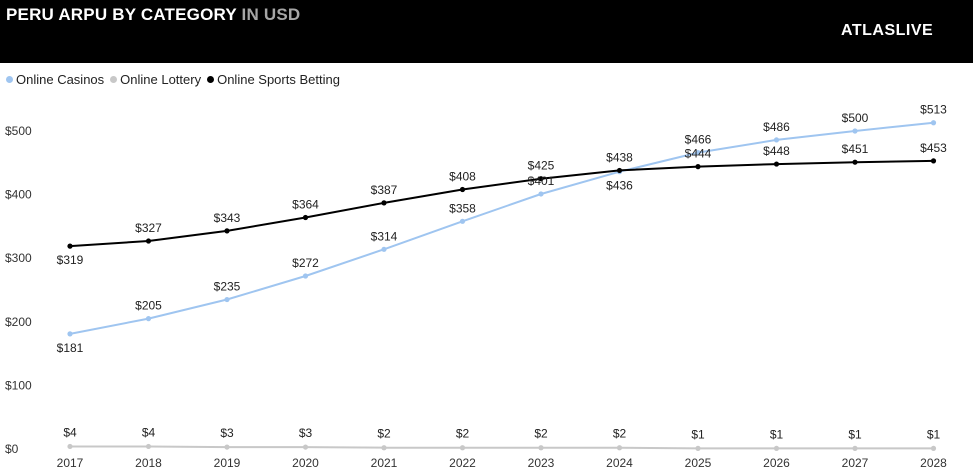 The image size is (973, 474). Describe the element at coordinates (70, 348) in the screenshot. I see `data-label-casinos: $181` at that location.